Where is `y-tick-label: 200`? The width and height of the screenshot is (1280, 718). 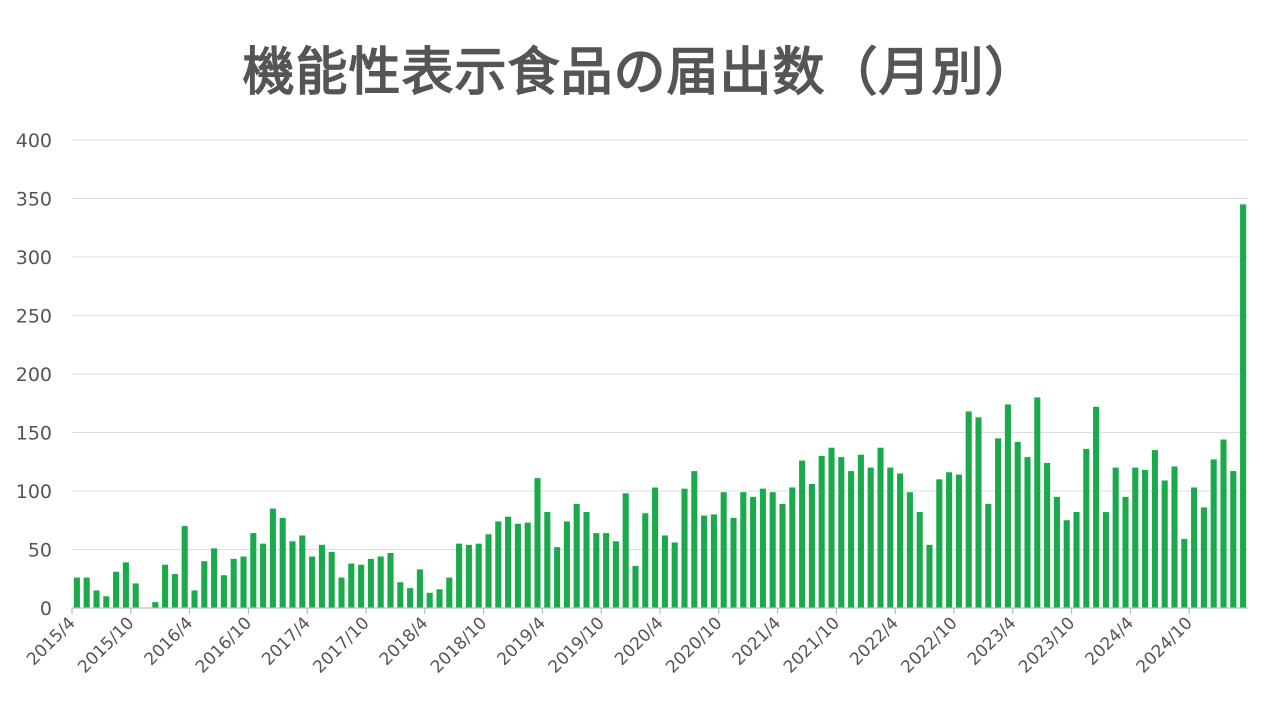
y-tick-label: 200 is located at coordinates (34, 375).